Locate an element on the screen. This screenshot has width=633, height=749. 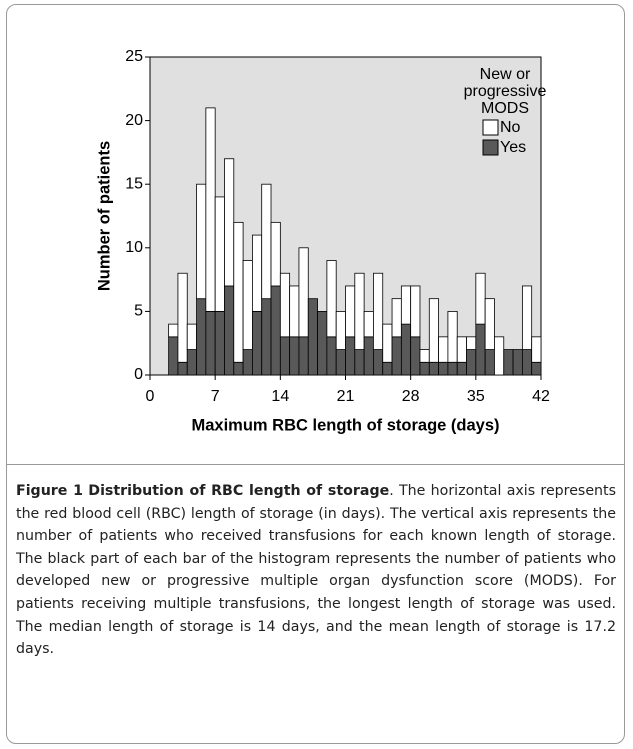
y-axis-label: Number of patients is located at coordinates (104, 216).